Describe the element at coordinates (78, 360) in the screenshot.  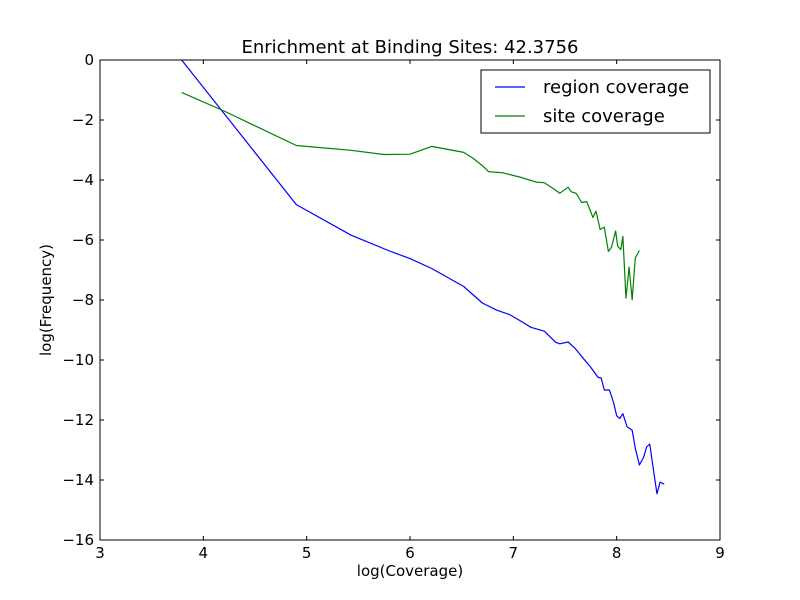
I see `y-tick-label: −10` at that location.